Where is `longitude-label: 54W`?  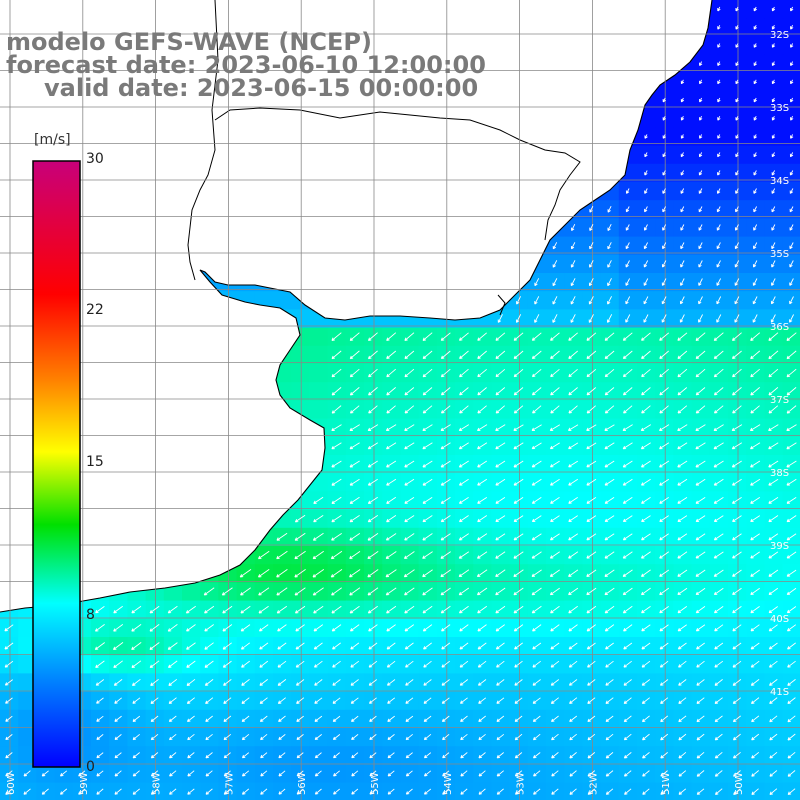 longitude-label: 54W is located at coordinates (448, 783).